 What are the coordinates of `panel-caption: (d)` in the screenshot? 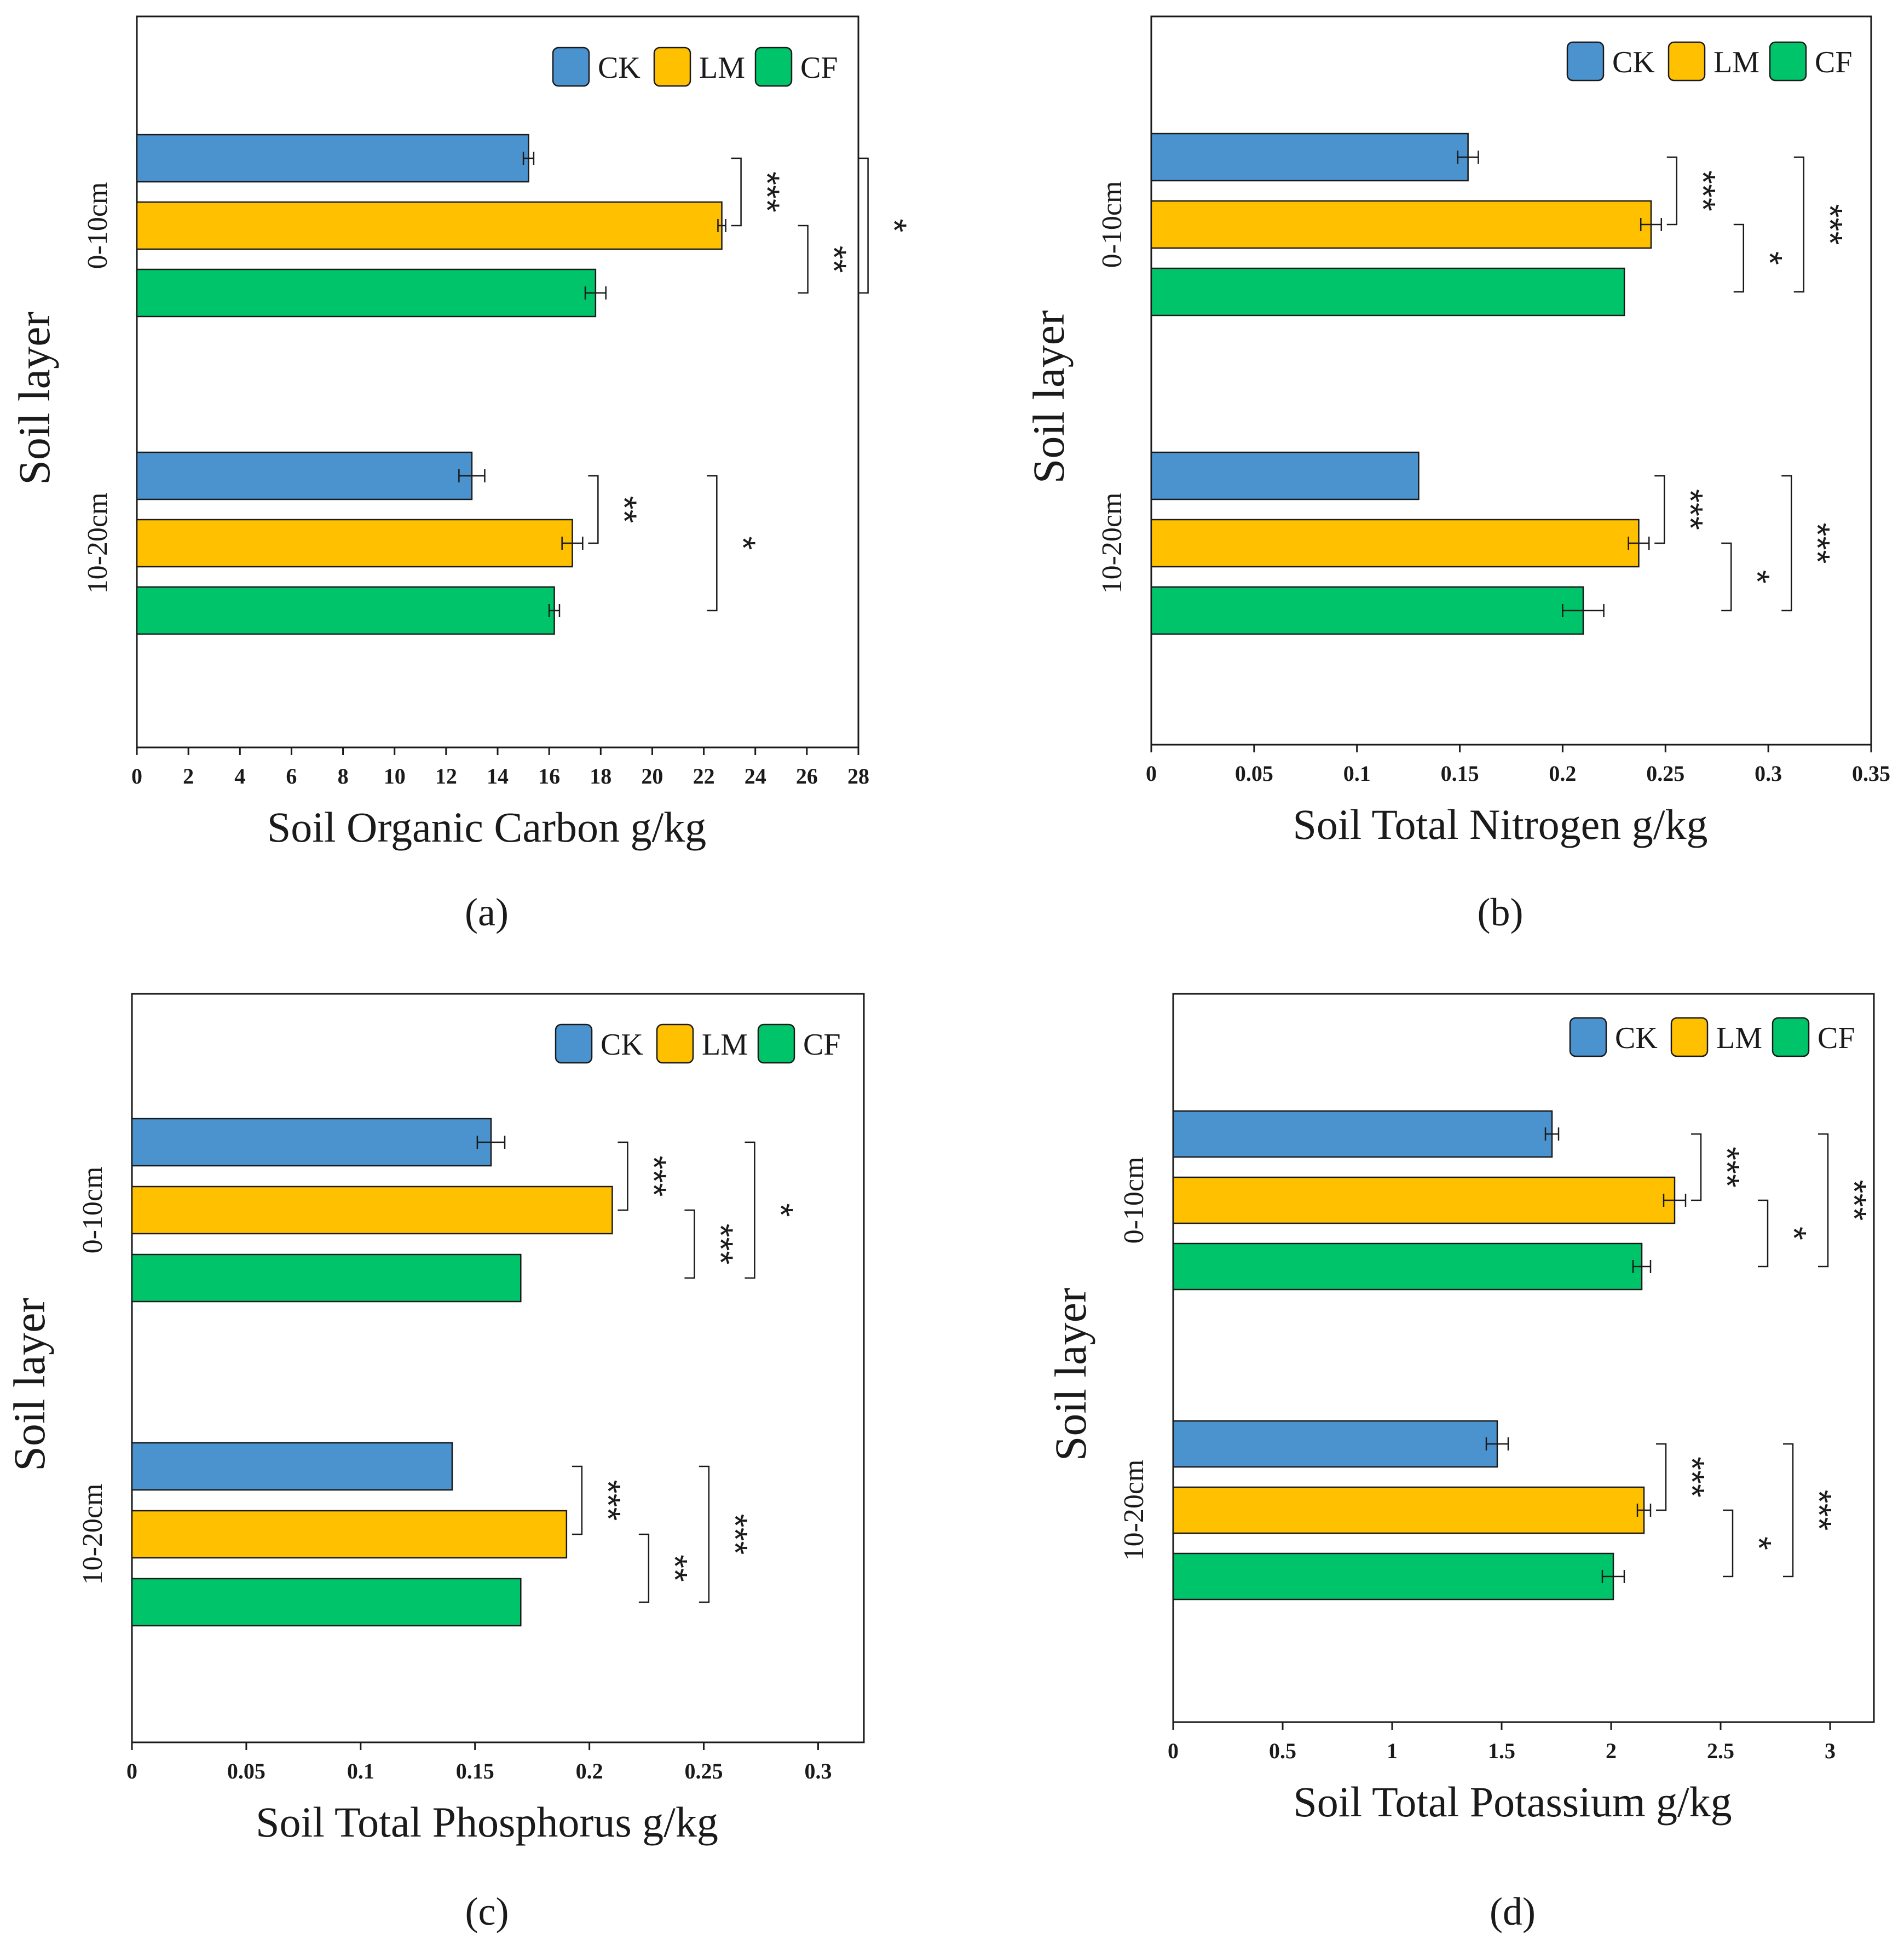 It's located at (1513, 1911).